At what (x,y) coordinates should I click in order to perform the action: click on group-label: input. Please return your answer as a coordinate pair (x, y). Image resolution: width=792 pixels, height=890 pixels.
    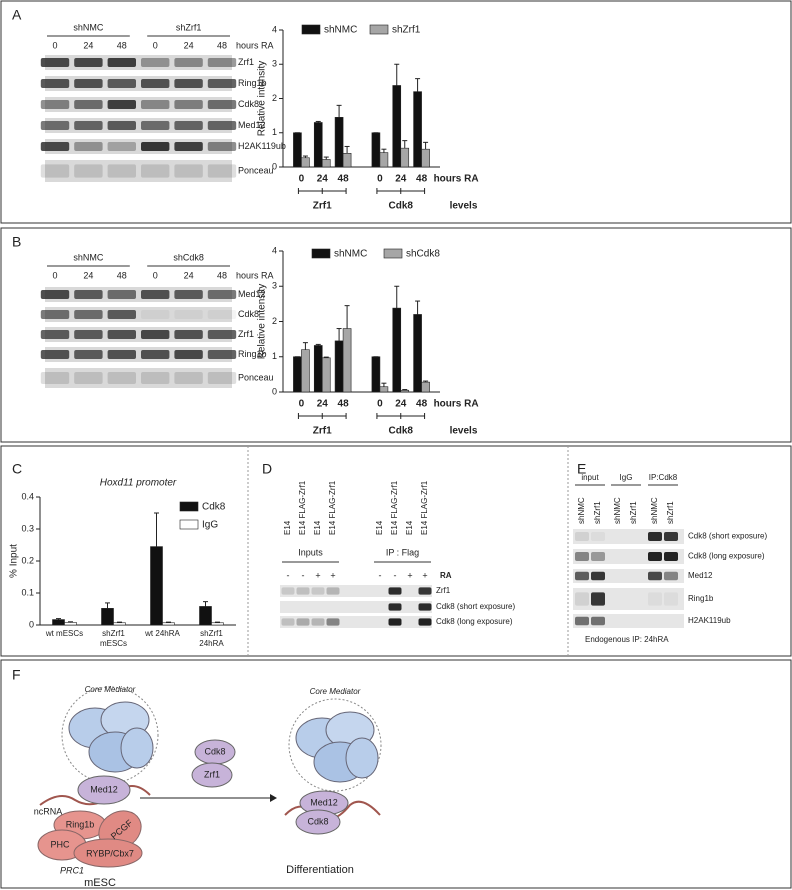
    Looking at the image, I should click on (590, 477).